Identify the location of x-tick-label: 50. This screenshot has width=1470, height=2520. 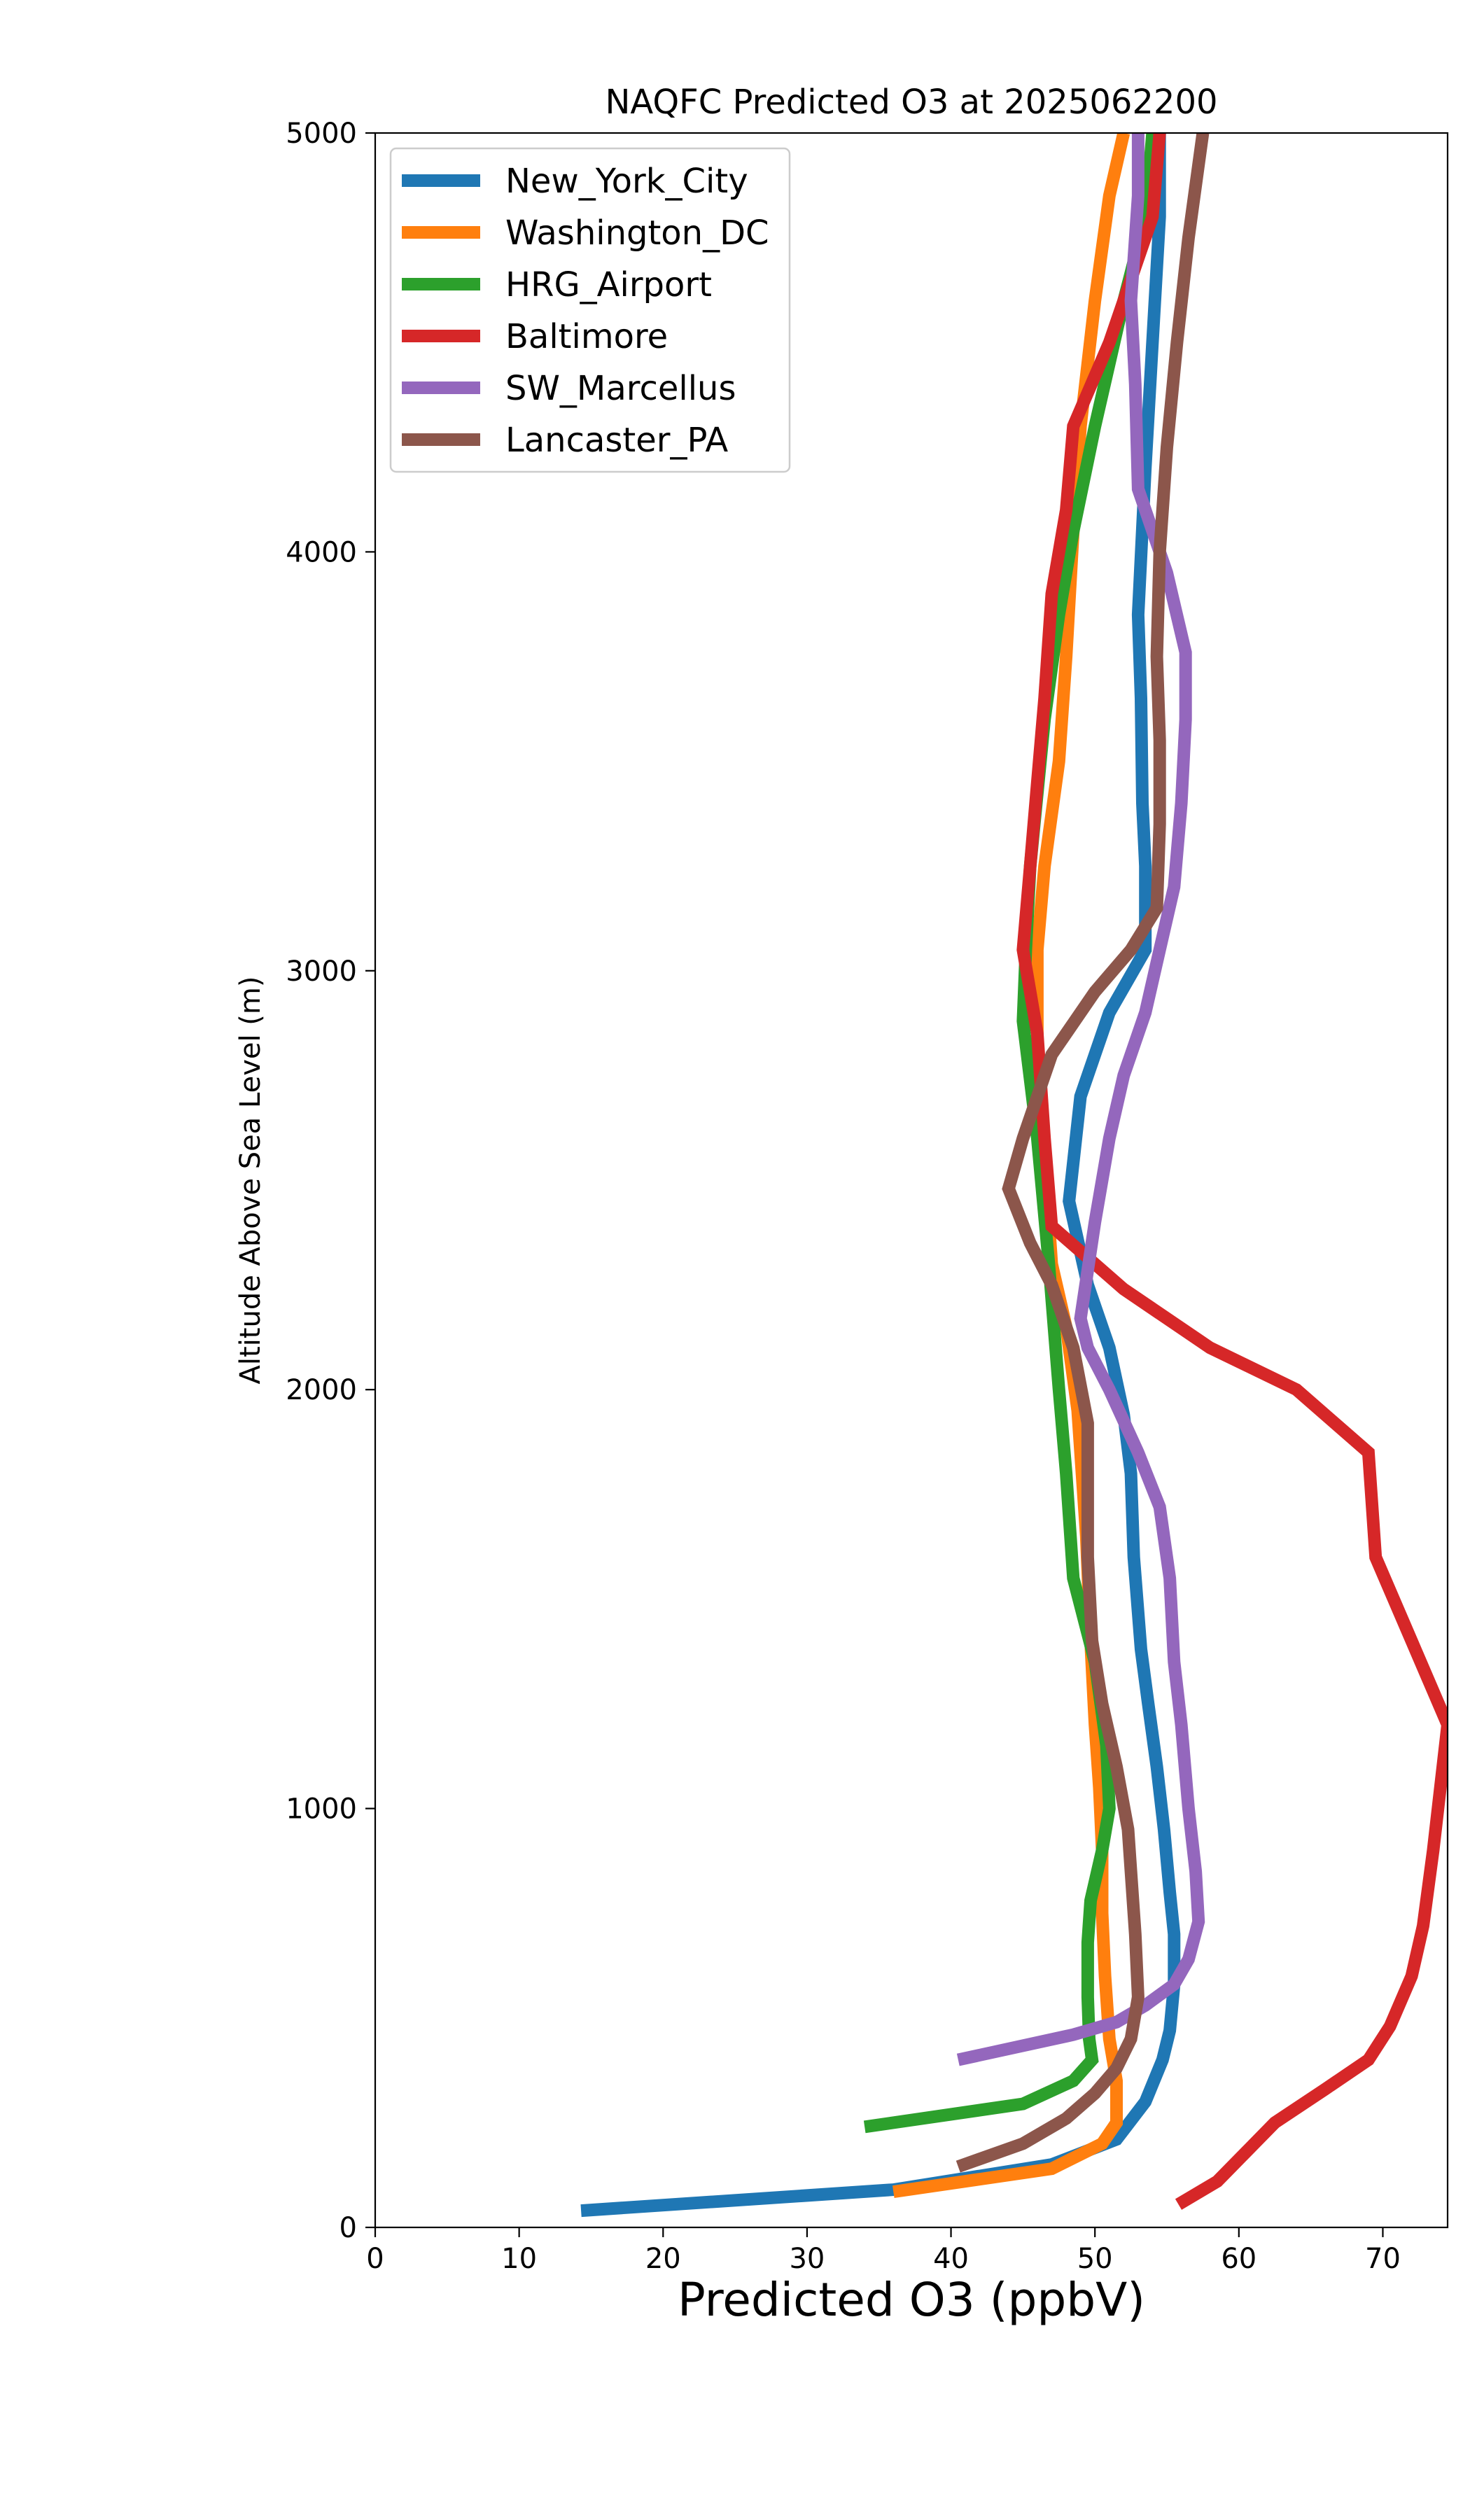
(1095, 2259).